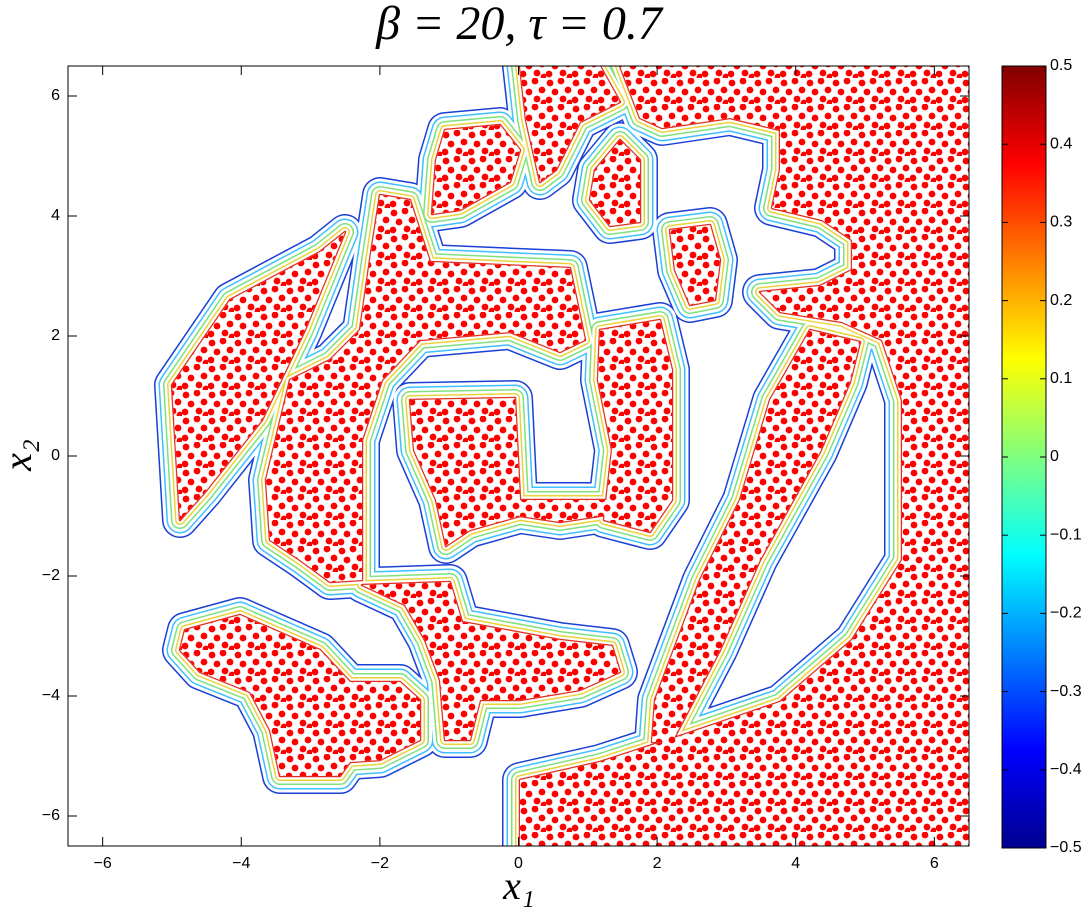  Describe the element at coordinates (1066, 613) in the screenshot. I see `colorbar-tick-label: −0.2` at that location.